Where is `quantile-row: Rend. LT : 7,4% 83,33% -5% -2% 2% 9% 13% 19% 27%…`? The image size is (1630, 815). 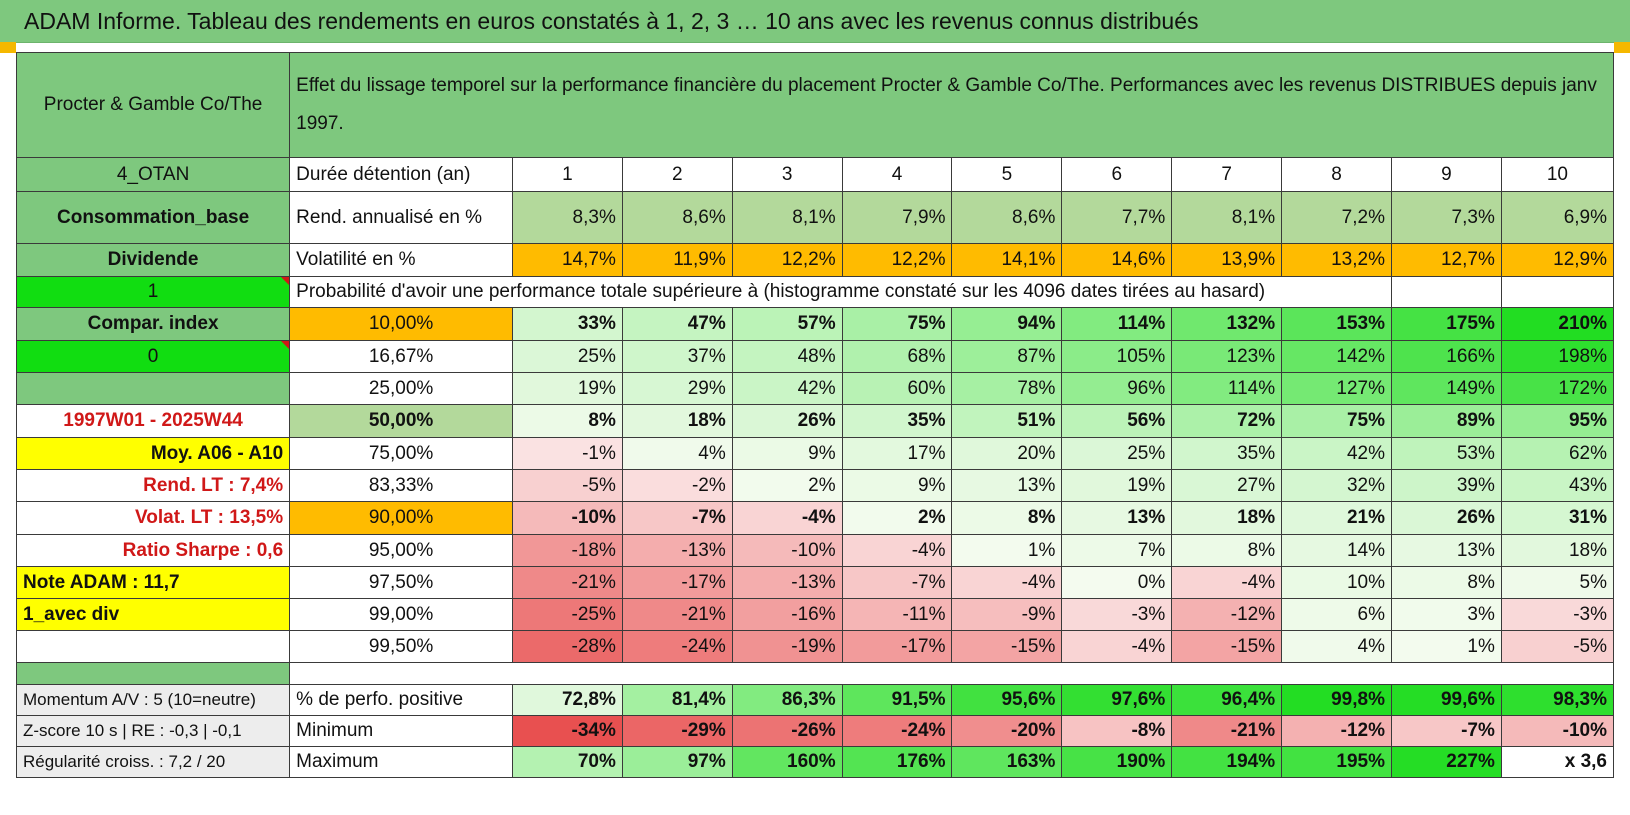 quantile-row: Rend. LT : 7,4% 83,33% -5% -2% 2% 9% 13% 19% 27%… is located at coordinates (815, 485).